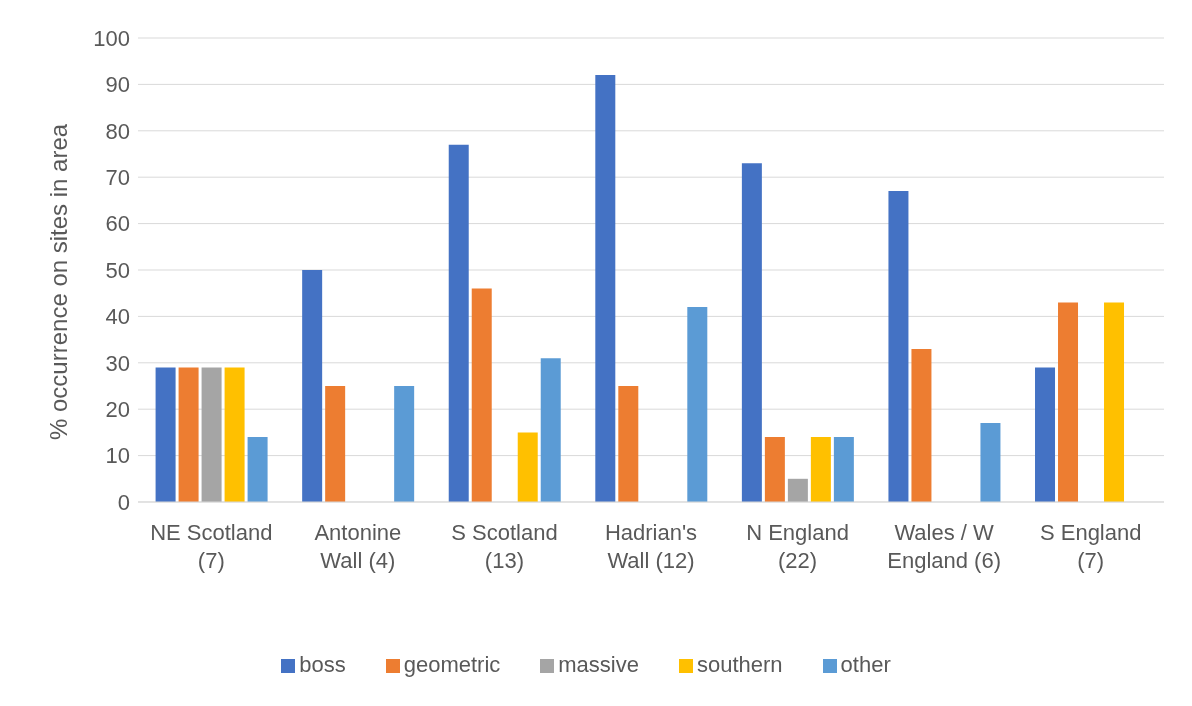 The image size is (1192, 706). What do you see at coordinates (117, 317) in the screenshot?
I see `y-tick-label: 40` at bounding box center [117, 317].